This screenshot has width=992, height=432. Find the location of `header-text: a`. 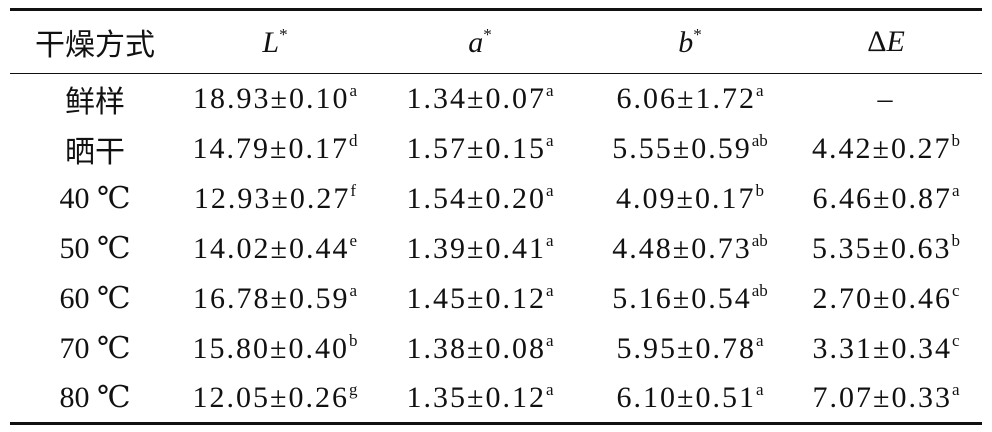

header-text: a is located at coordinates (476, 42).